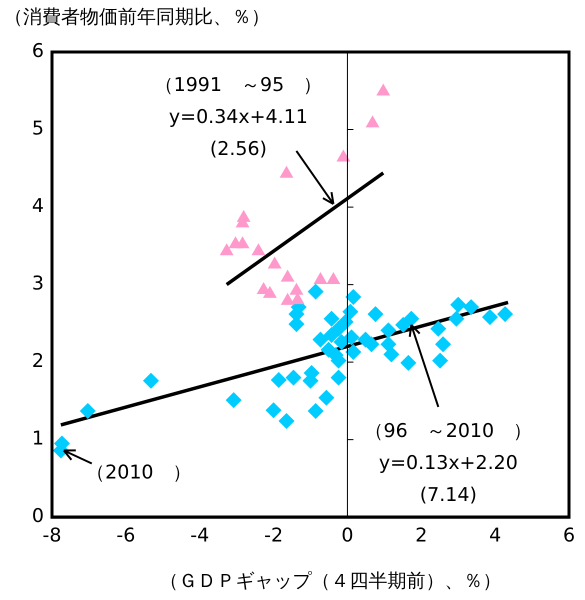 The height and width of the screenshot is (600, 585). I want to click on annotation: （96 ～2010 ） y=0.13x+2.20 (7.14), so click(448, 463).